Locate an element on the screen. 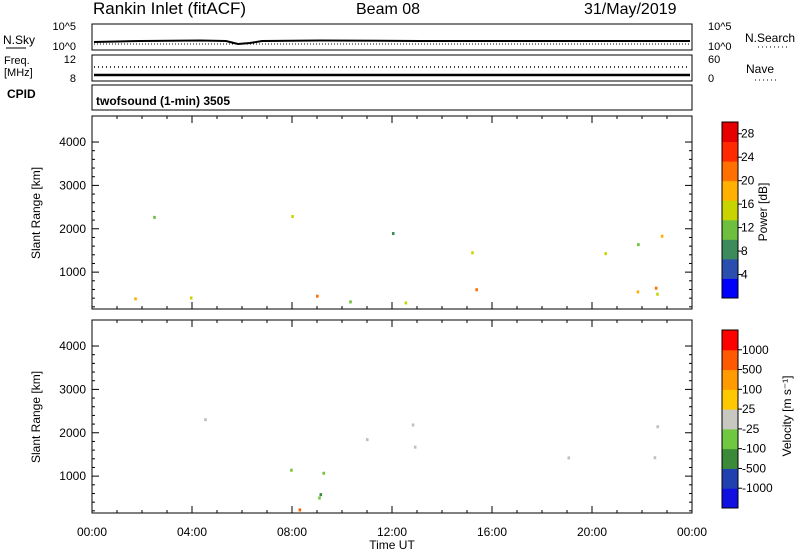  power-colorbar-label: Power [dB] is located at coordinates (763, 212).